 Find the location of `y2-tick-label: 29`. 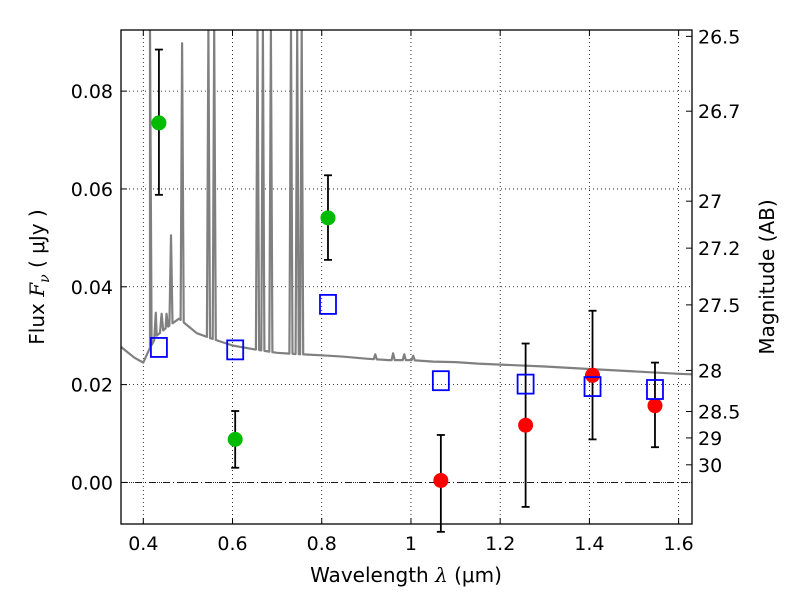

y2-tick-label: 29 is located at coordinates (710, 439).